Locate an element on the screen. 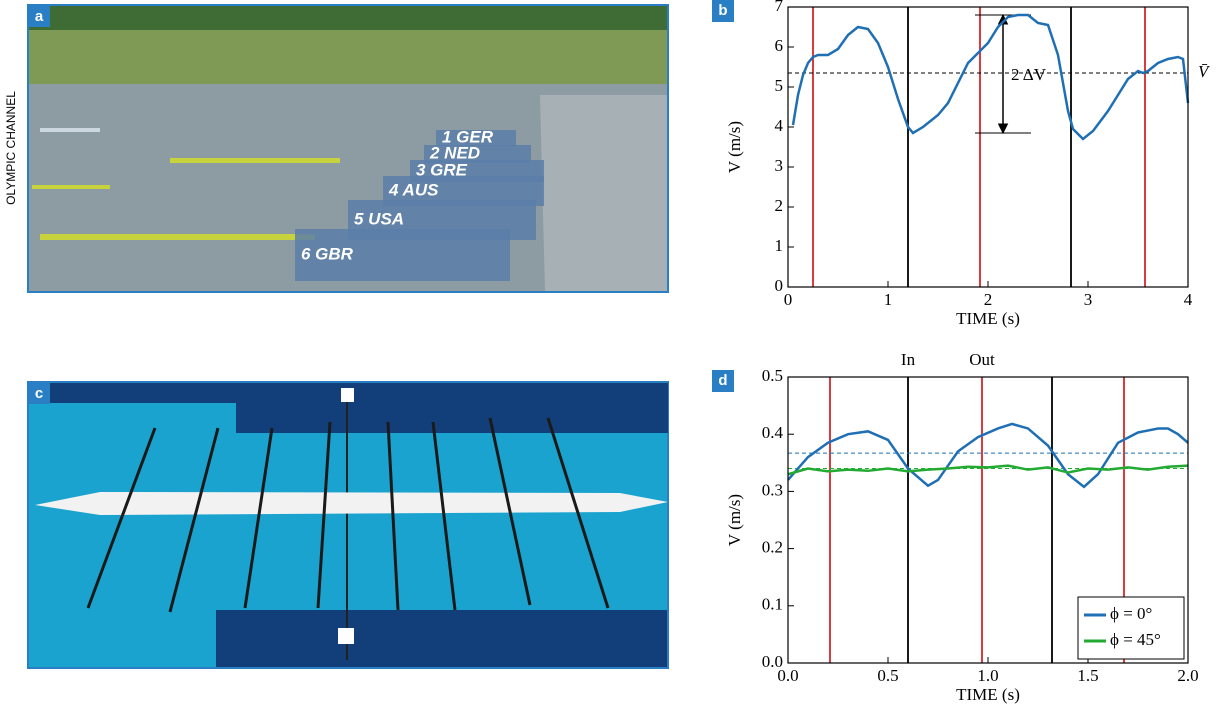 Image resolution: width=1217 pixels, height=720 pixels. x-tick-label: 4 is located at coordinates (1188, 299).